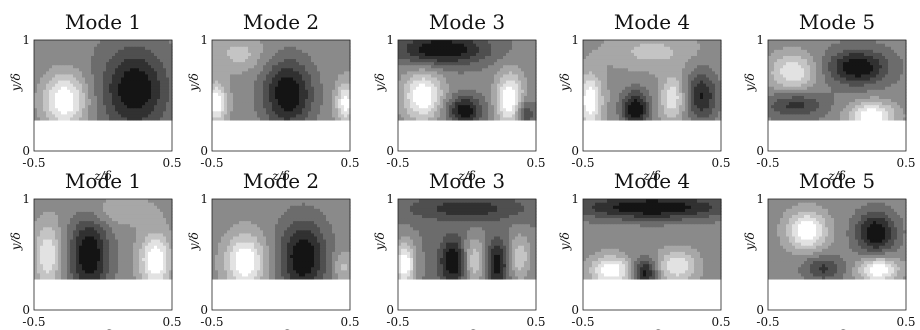  What do you see at coordinates (380, 82) in the screenshot?
I see `y-axis-label: y/δ` at bounding box center [380, 82].